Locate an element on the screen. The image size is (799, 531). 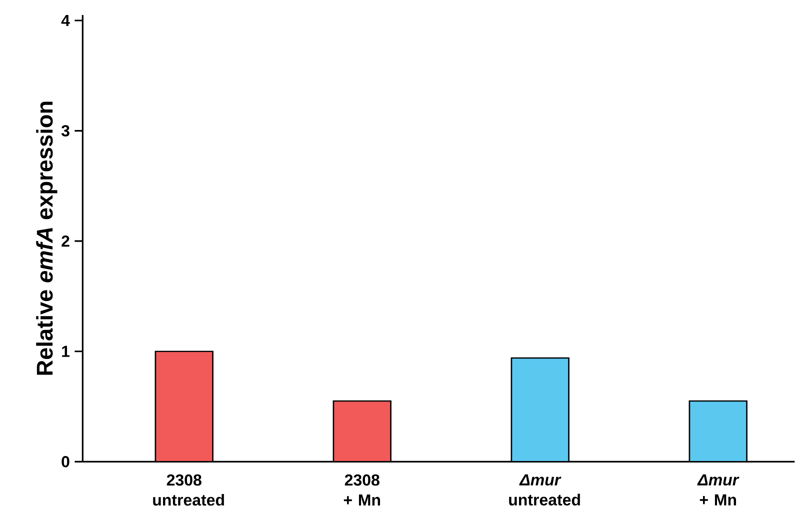
x-tick-label: 2308 untreated is located at coordinates (188, 490).